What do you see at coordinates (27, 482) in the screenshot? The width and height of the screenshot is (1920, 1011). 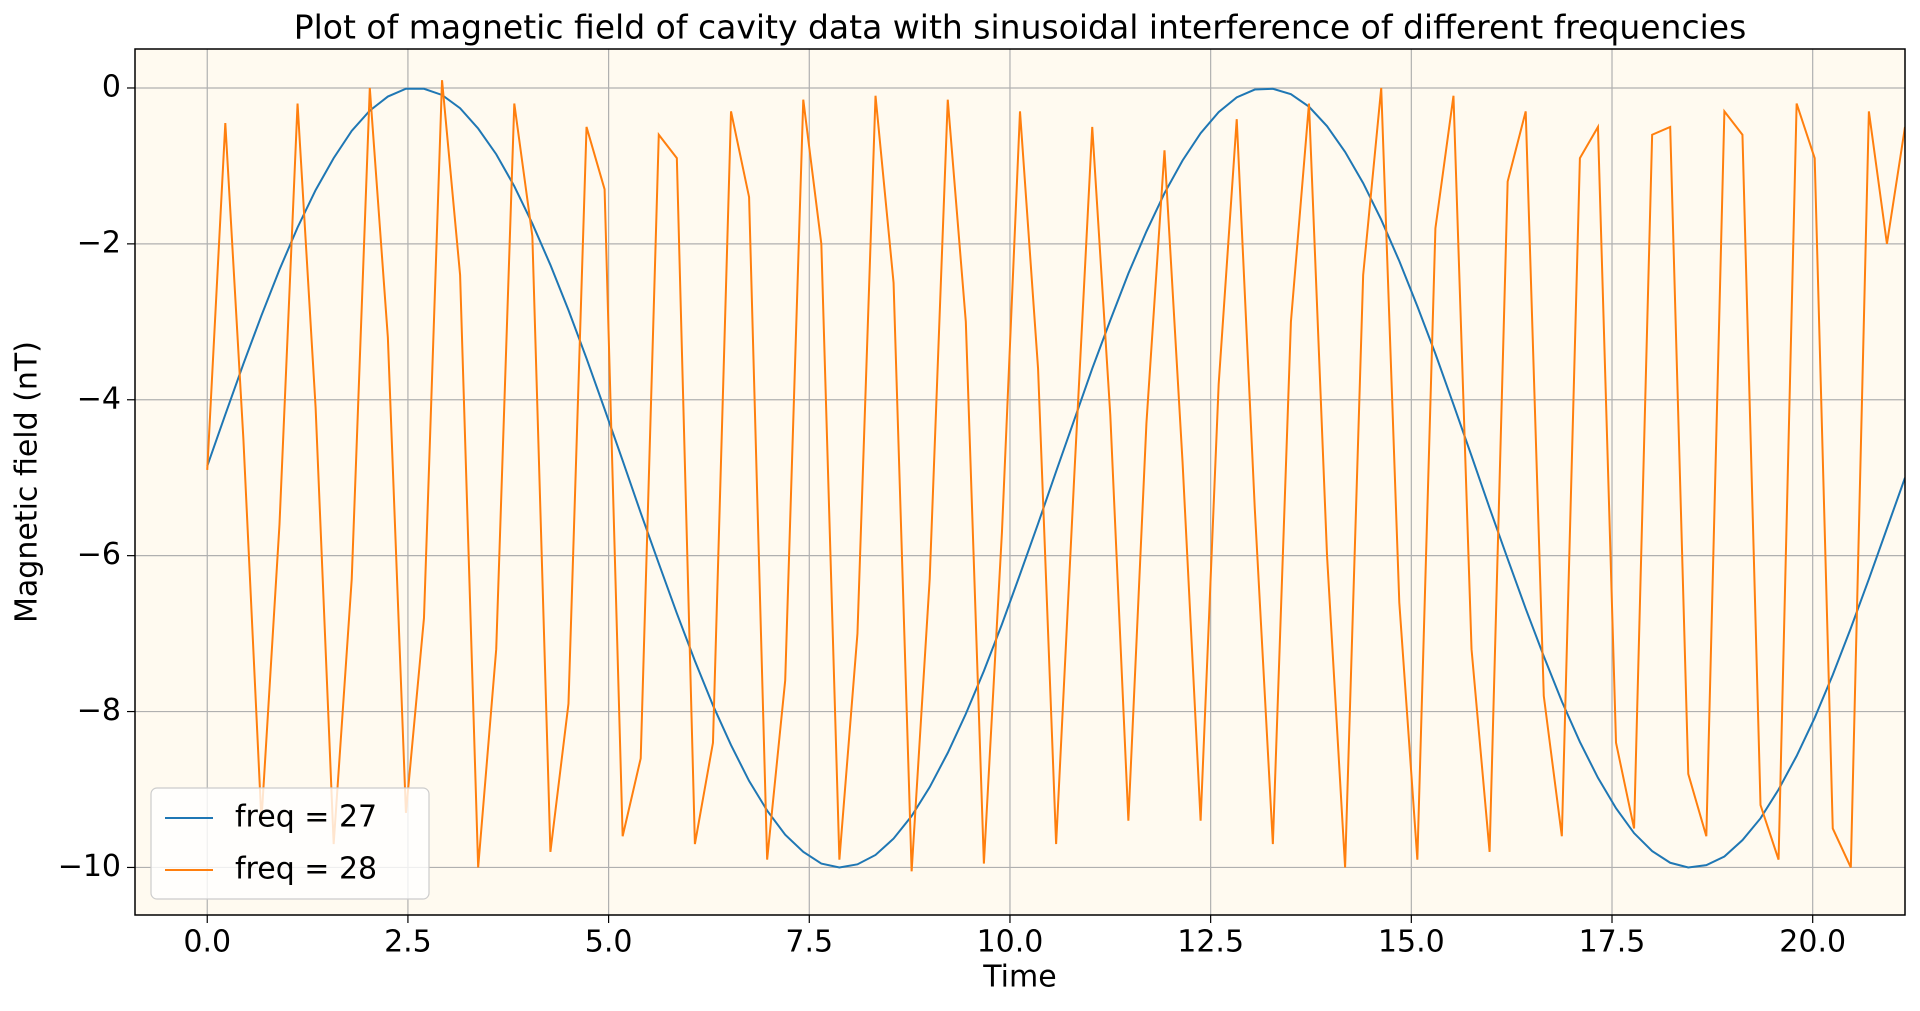 I see `y-axis-label: Magnetic field (nT)` at bounding box center [27, 482].